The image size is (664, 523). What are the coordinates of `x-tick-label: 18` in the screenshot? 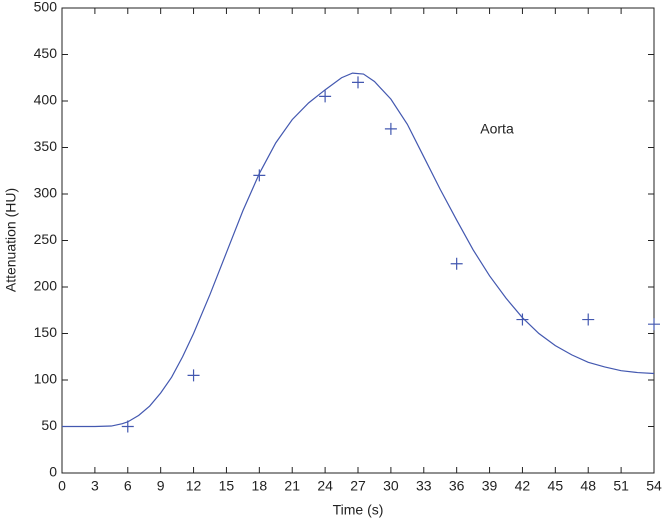 It's located at (260, 486).